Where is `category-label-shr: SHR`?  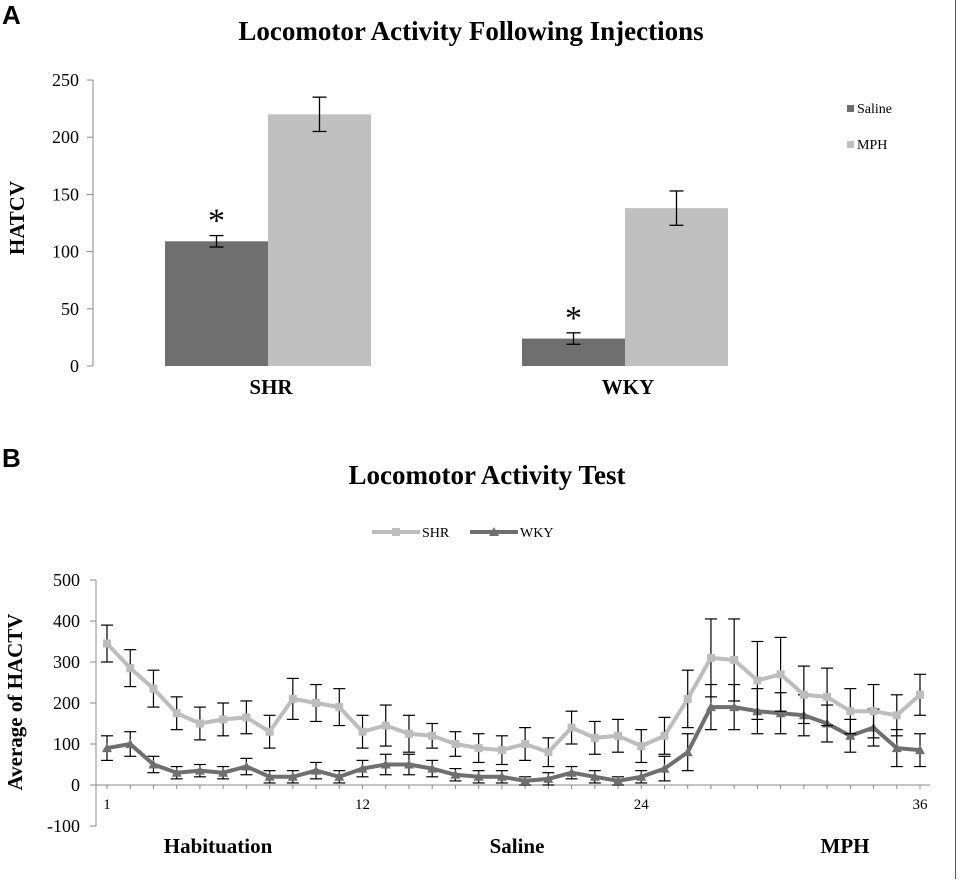
category-label-shr: SHR is located at coordinates (271, 387).